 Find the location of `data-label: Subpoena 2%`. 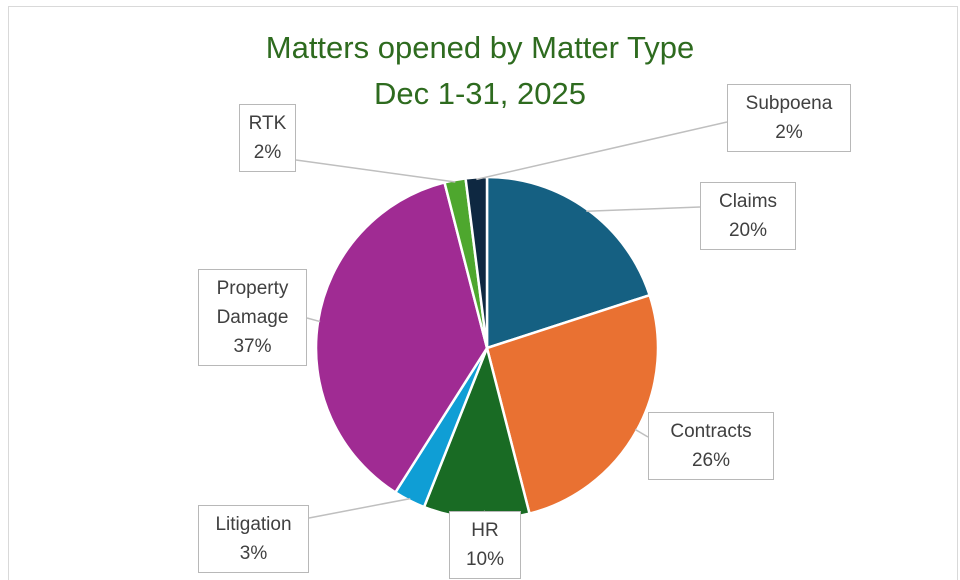

data-label: Subpoena 2% is located at coordinates (789, 118).